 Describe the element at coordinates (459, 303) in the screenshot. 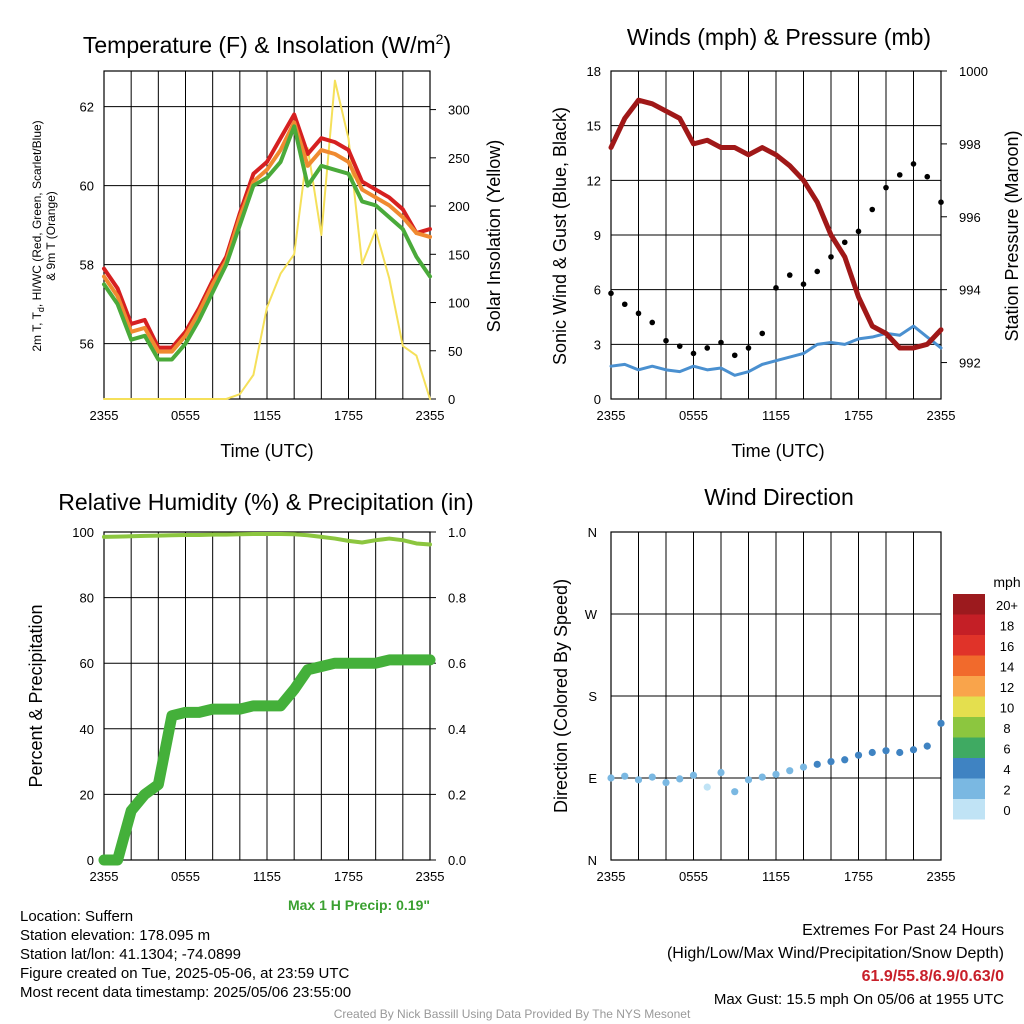

I see `y2-tick-label: 100` at that location.